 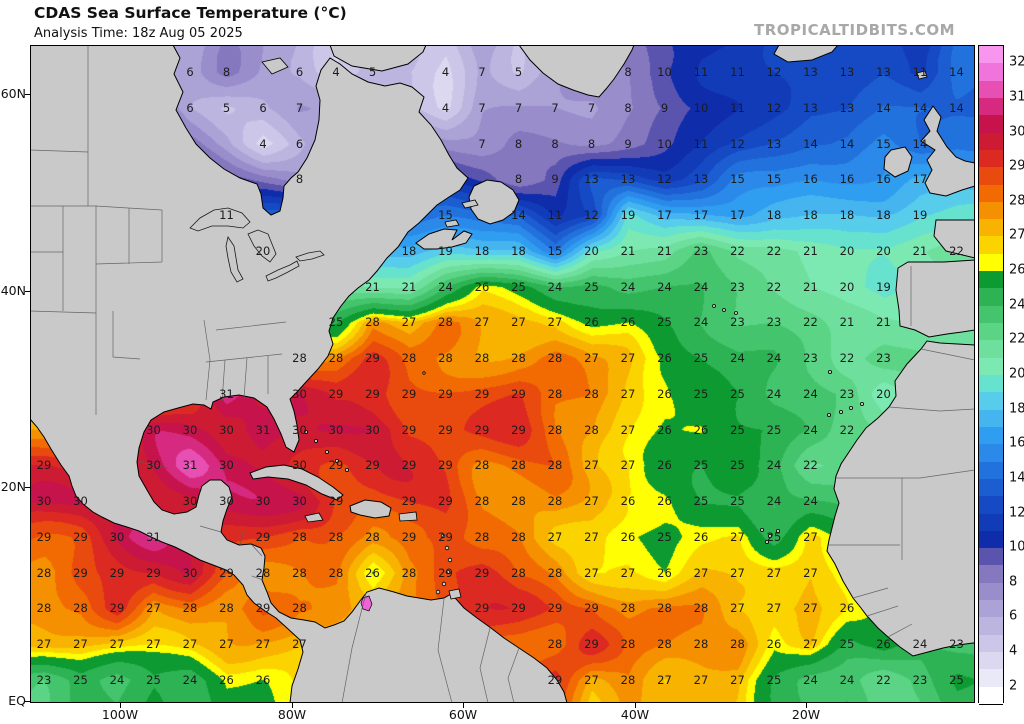 I want to click on colorbar-tick-label: 16, so click(x=1016, y=443).